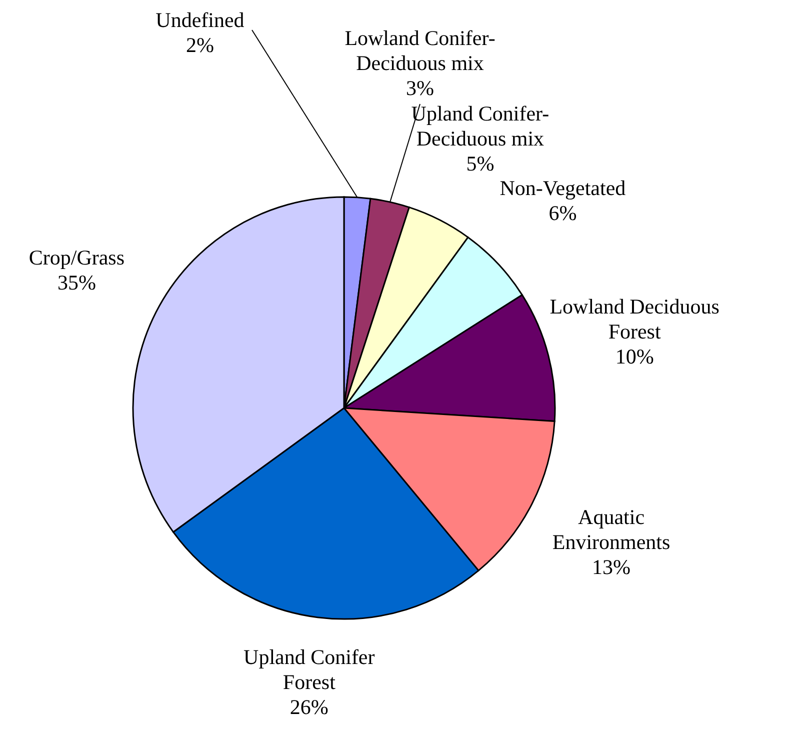  Describe the element at coordinates (611, 529) in the screenshot. I see `slice-label: Aquatic Environments` at that location.